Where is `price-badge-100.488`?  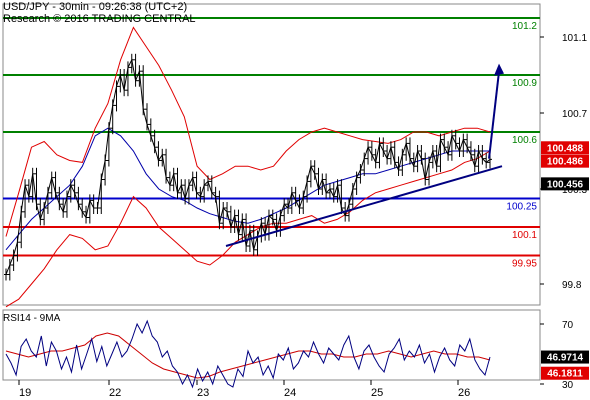 price-badge-100.488 is located at coordinates (565, 148).